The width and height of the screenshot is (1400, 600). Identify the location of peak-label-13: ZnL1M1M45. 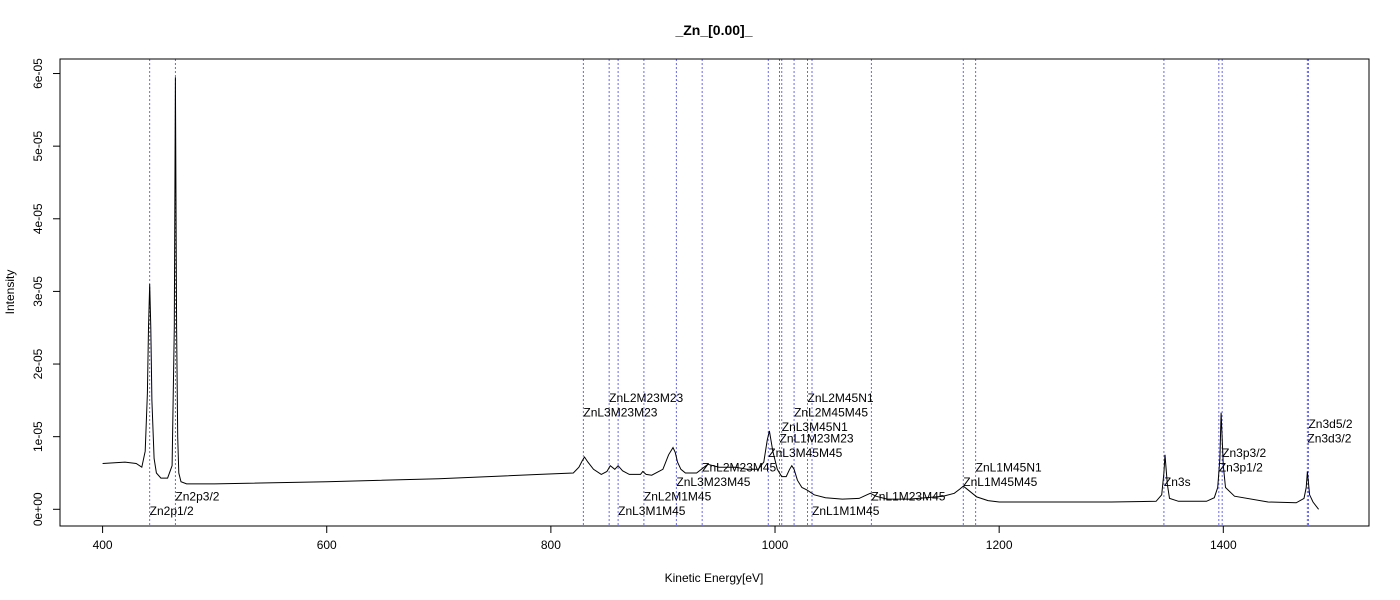
(846, 511).